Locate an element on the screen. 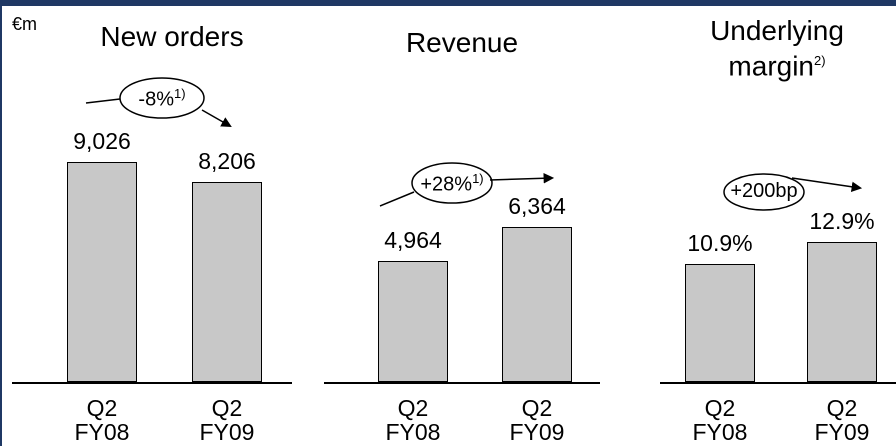 The image size is (896, 446). title-text: Underlying margin is located at coordinates (777, 48).